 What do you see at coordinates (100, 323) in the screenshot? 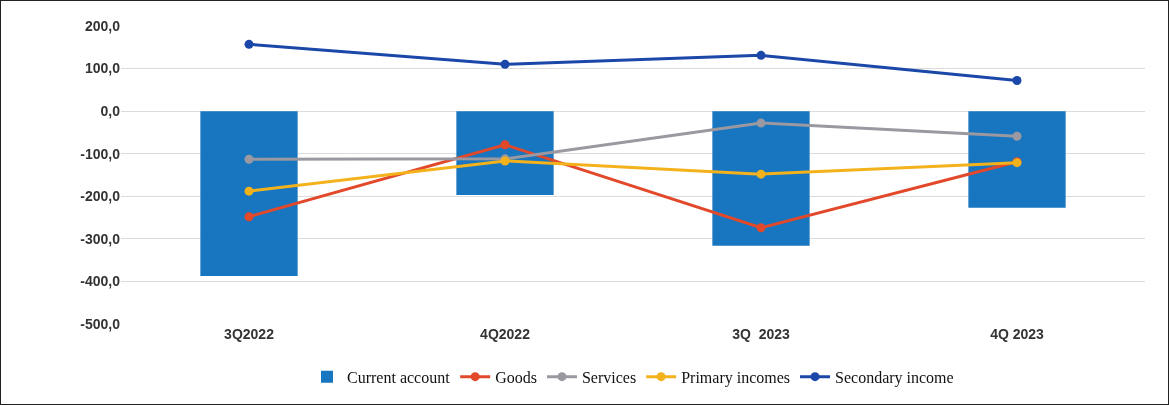
I see `y-tick-label: -500,0` at bounding box center [100, 323].